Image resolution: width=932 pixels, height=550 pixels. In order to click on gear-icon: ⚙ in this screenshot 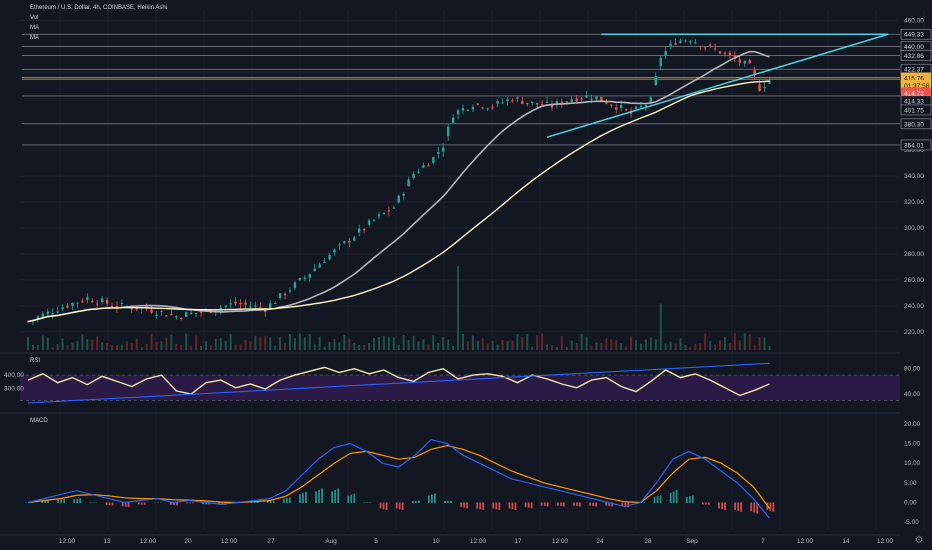, I will do `click(919, 540)`.